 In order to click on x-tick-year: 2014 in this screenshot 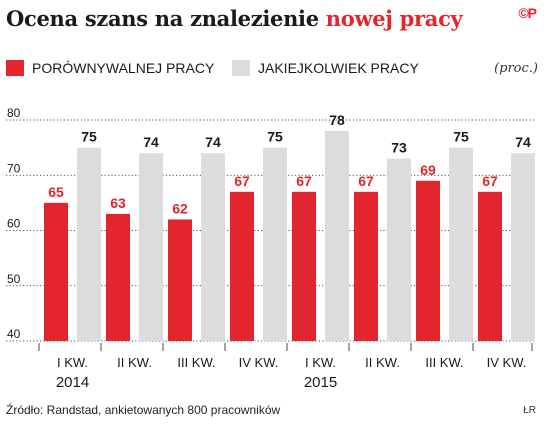, I will do `click(72, 382)`.